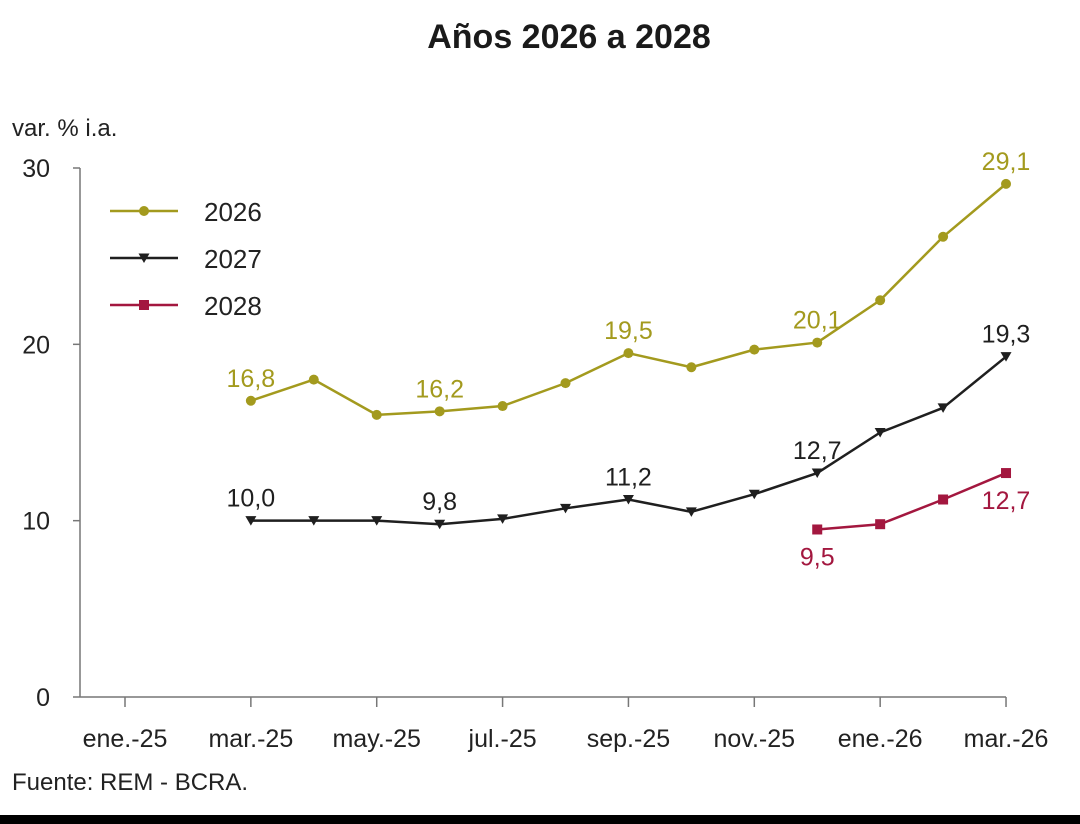 This screenshot has height=824, width=1080. Describe the element at coordinates (540, 819) in the screenshot. I see `bottom-border` at that location.